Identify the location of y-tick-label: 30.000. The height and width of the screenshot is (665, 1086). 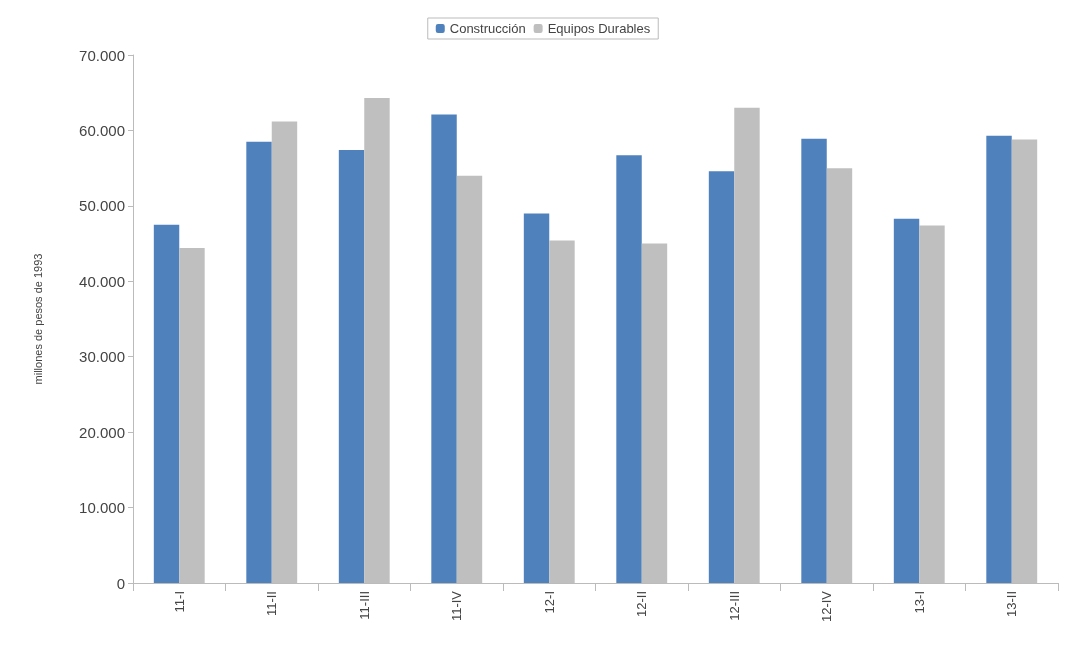
(102, 357).